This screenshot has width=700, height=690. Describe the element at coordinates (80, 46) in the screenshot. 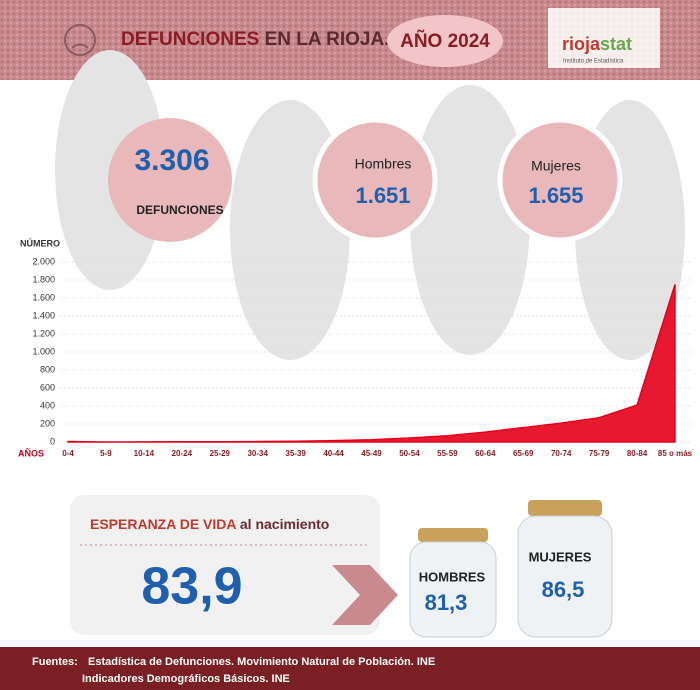

I see `sad-mouth` at that location.